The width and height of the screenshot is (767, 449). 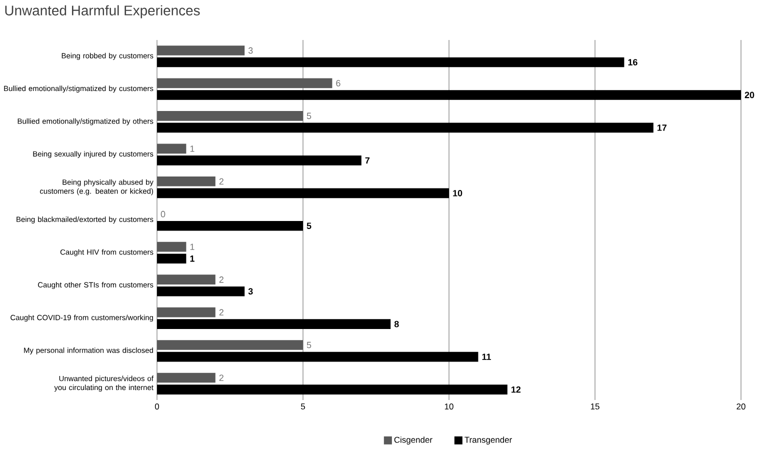 I want to click on data-label: 20, so click(x=749, y=95).